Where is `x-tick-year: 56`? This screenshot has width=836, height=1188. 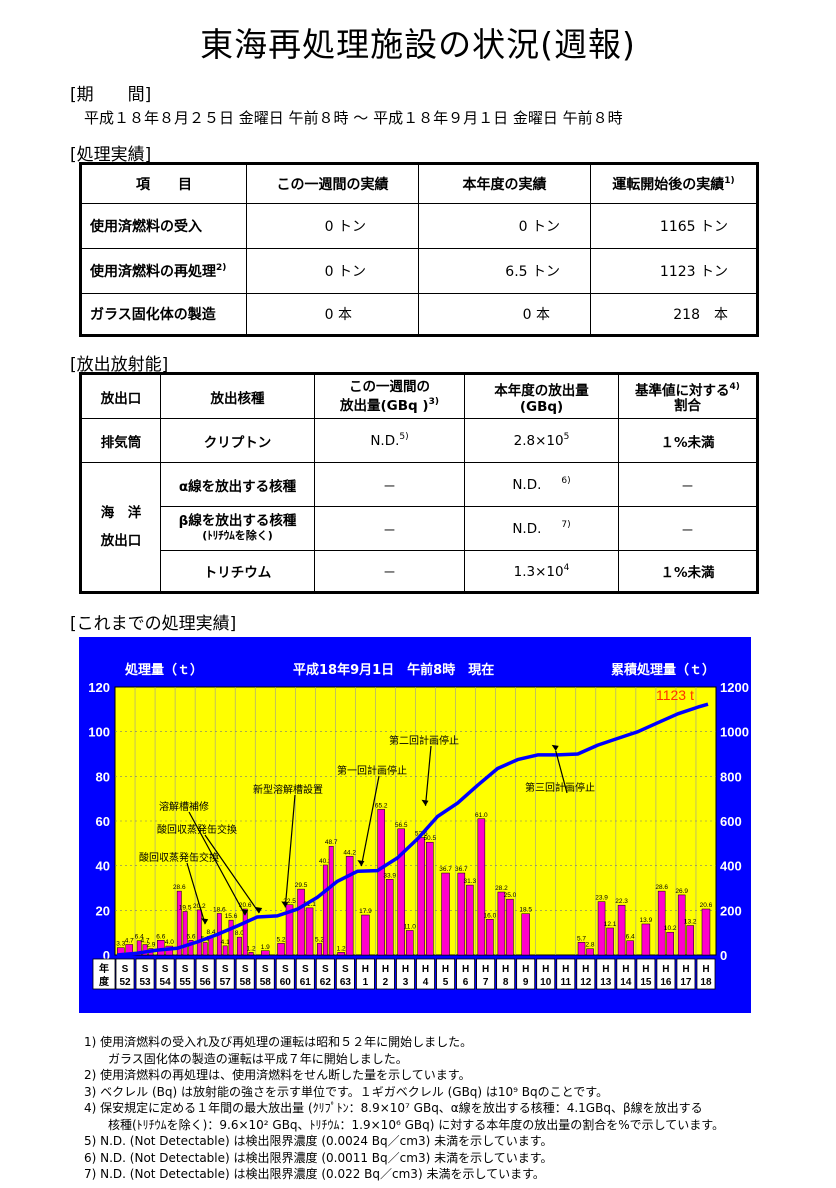 x-tick-year: 56 is located at coordinates (206, 982).